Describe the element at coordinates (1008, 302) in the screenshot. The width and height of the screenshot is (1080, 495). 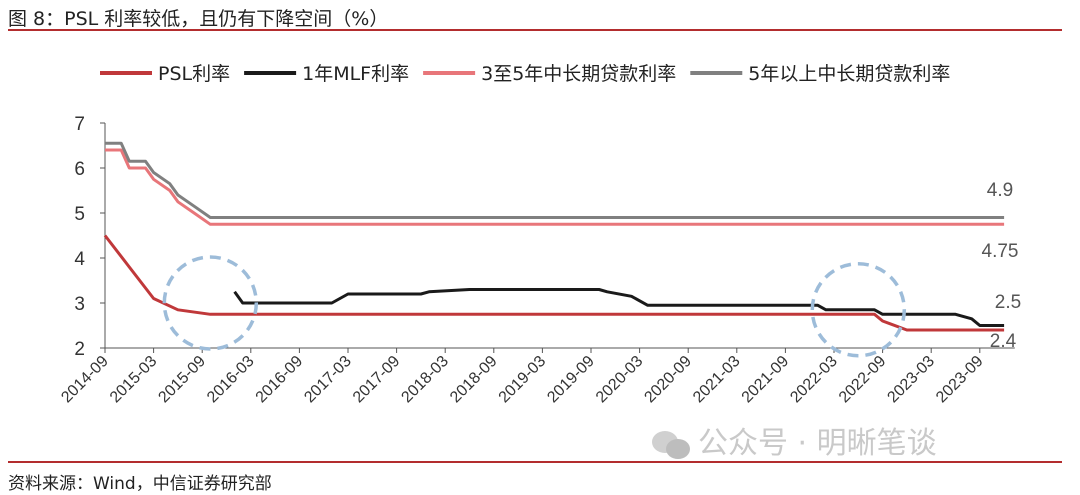
I see `annotation-label: 2.5` at that location.